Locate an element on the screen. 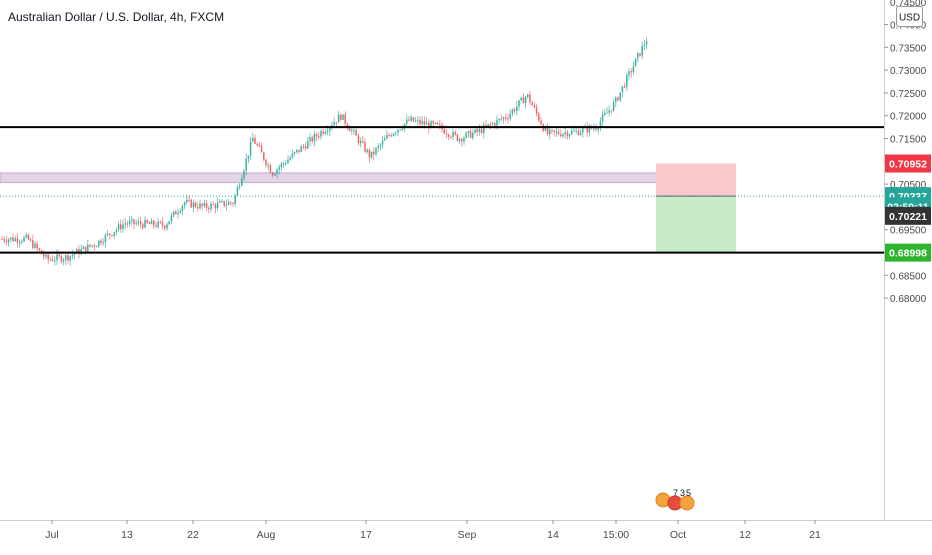  stop-loss-zone is located at coordinates (696, 180).